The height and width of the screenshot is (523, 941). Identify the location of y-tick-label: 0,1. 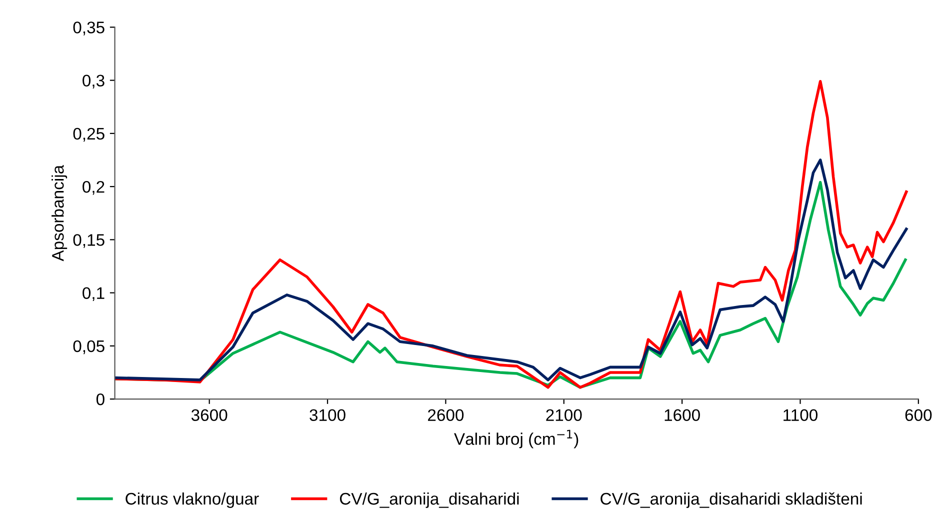
(93, 294).